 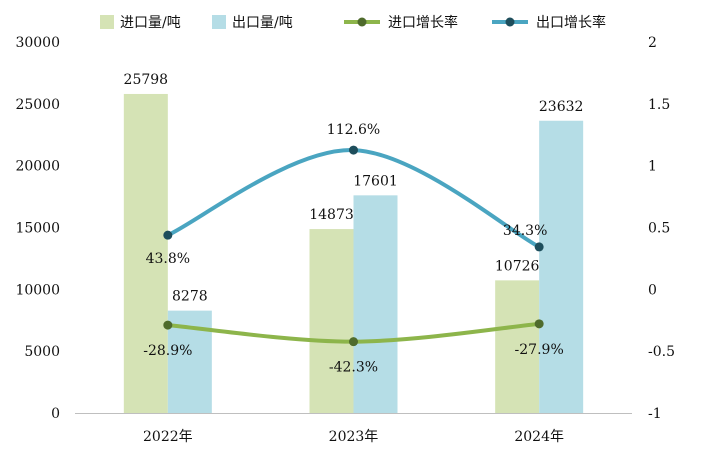 What do you see at coordinates (42, 352) in the screenshot?
I see `y-left-tick-label: 5000` at bounding box center [42, 352].